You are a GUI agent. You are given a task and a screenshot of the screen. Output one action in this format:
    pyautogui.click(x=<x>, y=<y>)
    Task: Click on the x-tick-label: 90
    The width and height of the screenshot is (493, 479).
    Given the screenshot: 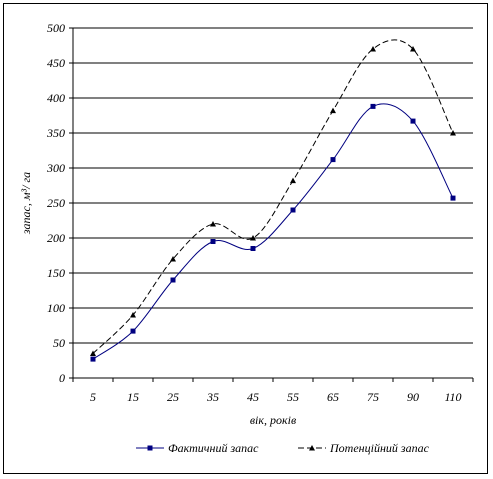 What is the action you would take?
    pyautogui.click(x=413, y=397)
    